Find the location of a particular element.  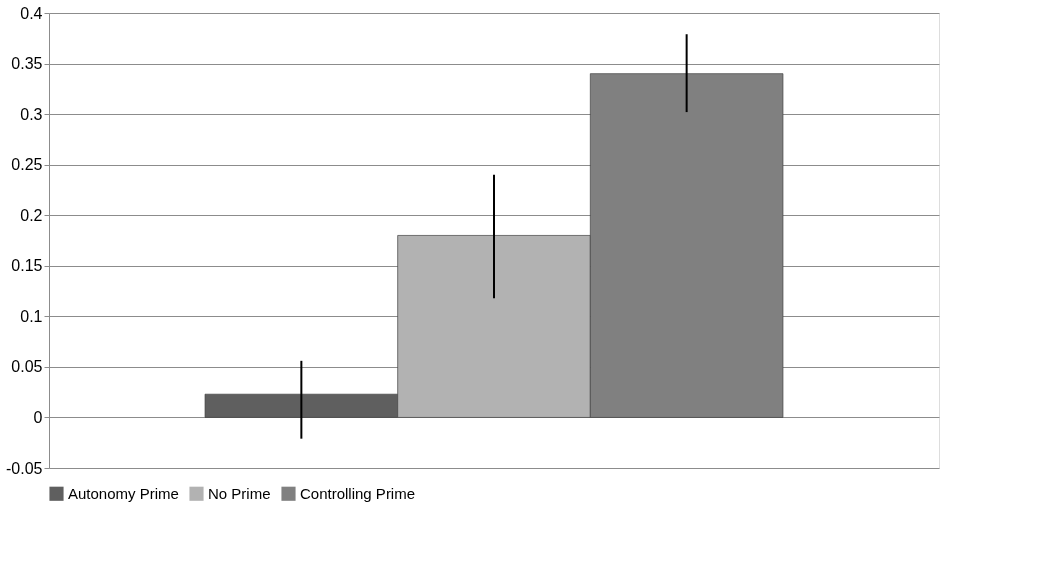

y-tick-label: 0 is located at coordinates (38, 417).